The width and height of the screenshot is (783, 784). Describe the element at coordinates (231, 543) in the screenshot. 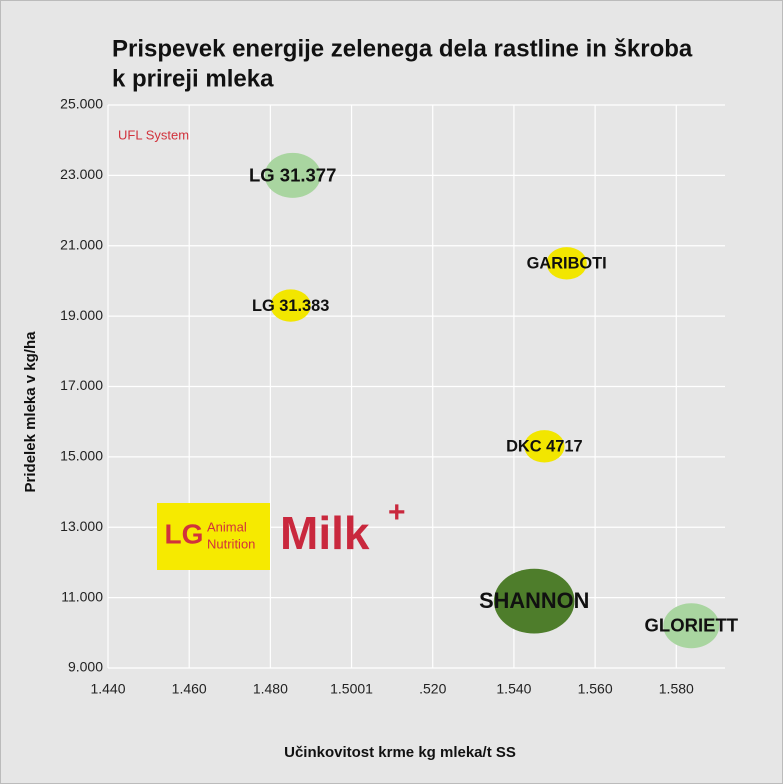

I see `logo-text: Nutrition` at that location.